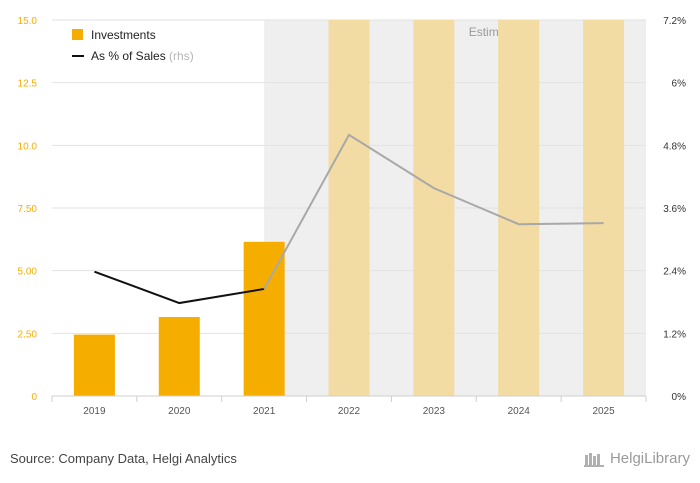  Describe the element at coordinates (179, 356) in the screenshot. I see `bar-investments-2020` at that location.